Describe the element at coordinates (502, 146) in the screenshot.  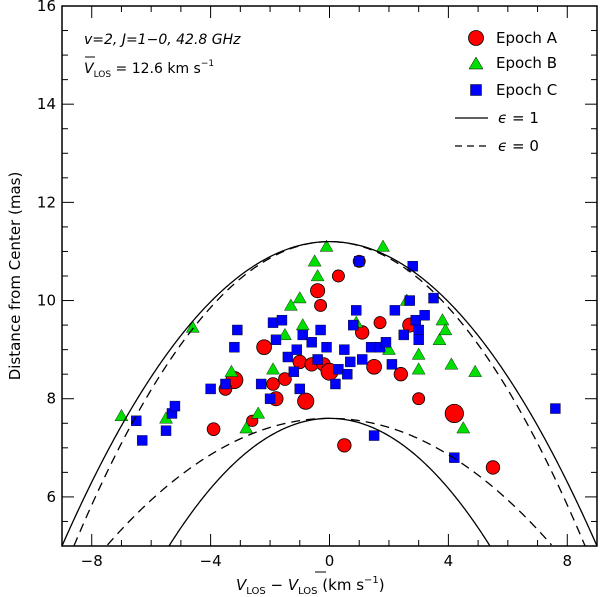
I see `legend-eps0-symbol: ϵ` at that location.